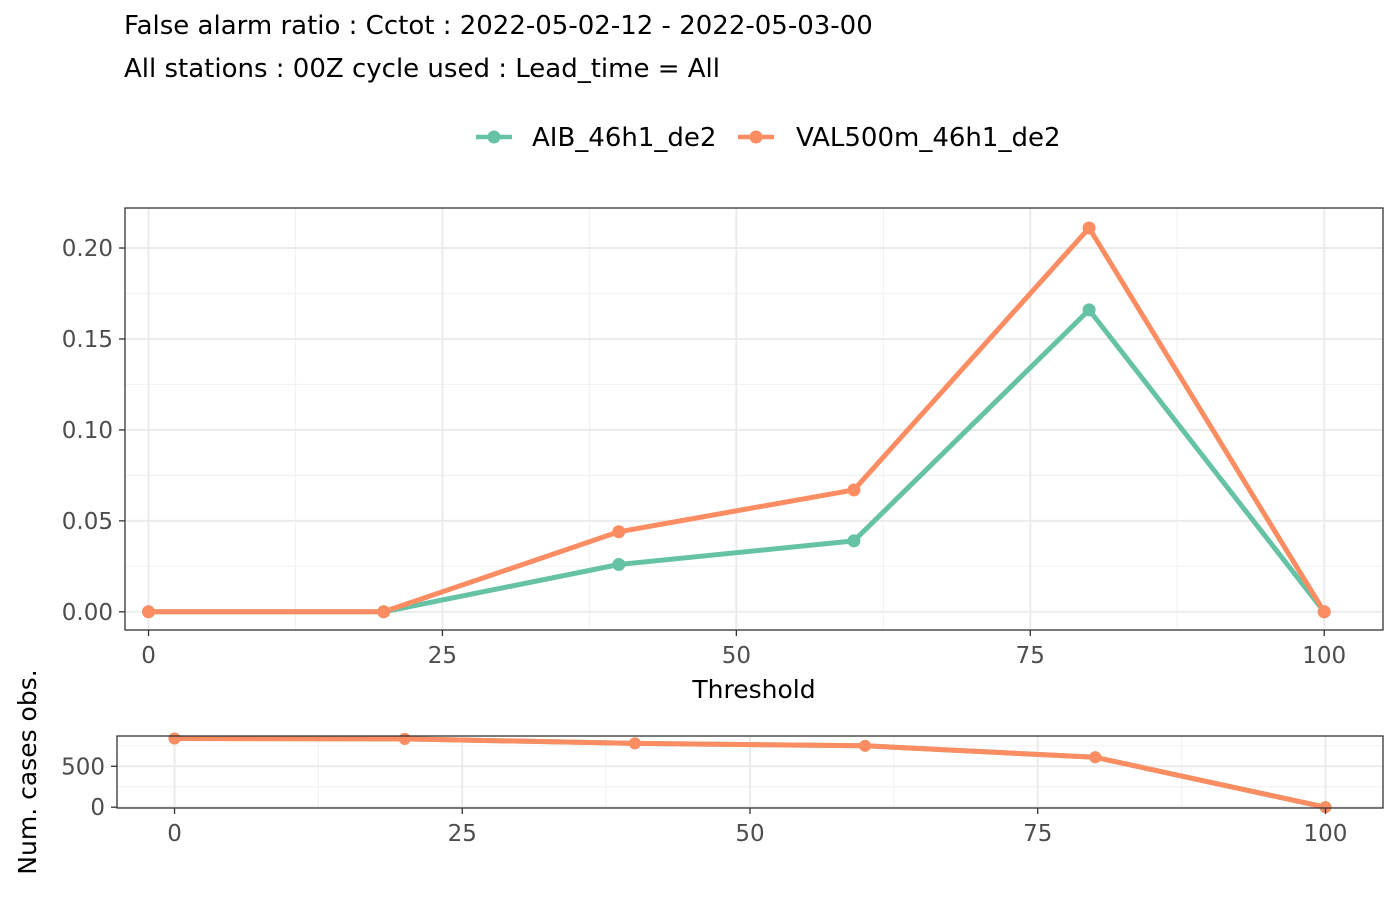 The width and height of the screenshot is (1400, 904). Describe the element at coordinates (462, 834) in the screenshot. I see `cases-x-tick-label: 25` at that location.